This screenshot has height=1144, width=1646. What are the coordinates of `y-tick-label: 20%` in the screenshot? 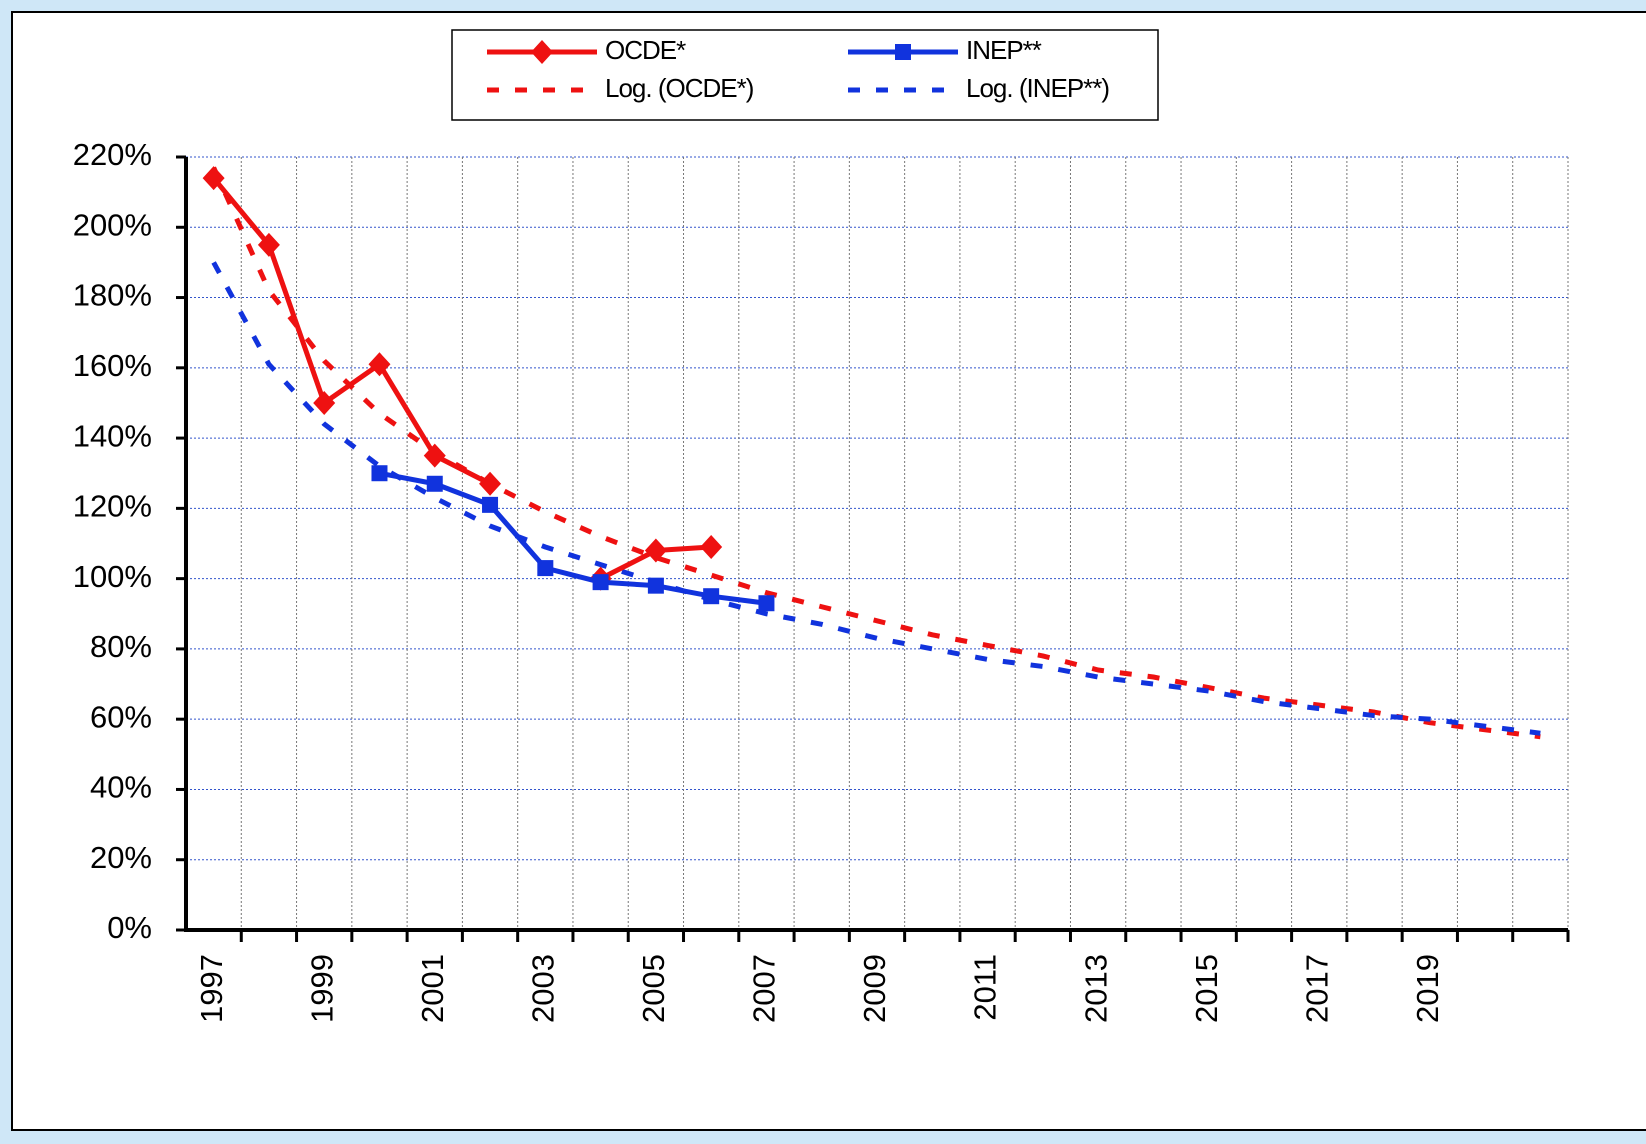 It's located at (121, 857).